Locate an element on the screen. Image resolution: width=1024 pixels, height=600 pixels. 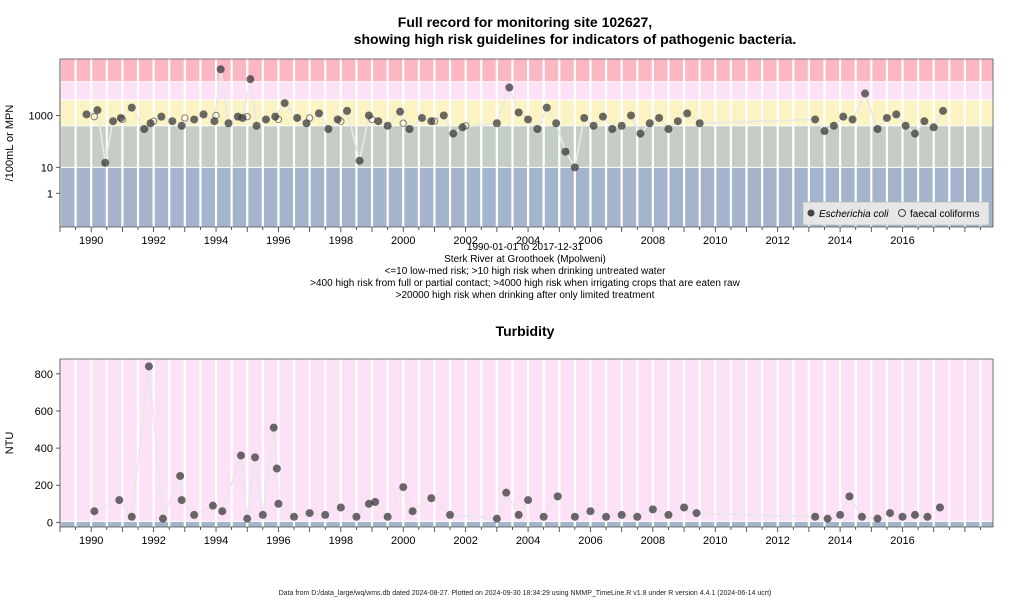
chart2-title: Turbidity is located at coordinates (525, 331).